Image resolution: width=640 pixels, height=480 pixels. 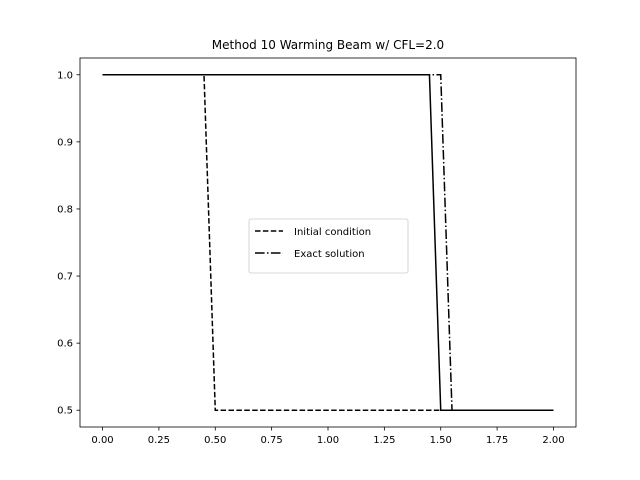 I want to click on x-tick-label: 1.50, so click(x=441, y=440).